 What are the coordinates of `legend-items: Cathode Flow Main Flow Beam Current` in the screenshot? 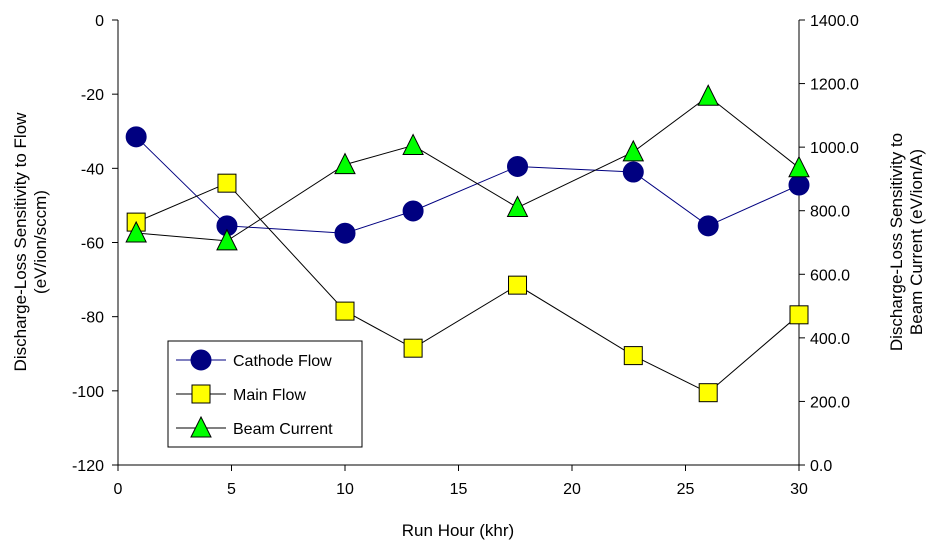 It's located at (254, 393).